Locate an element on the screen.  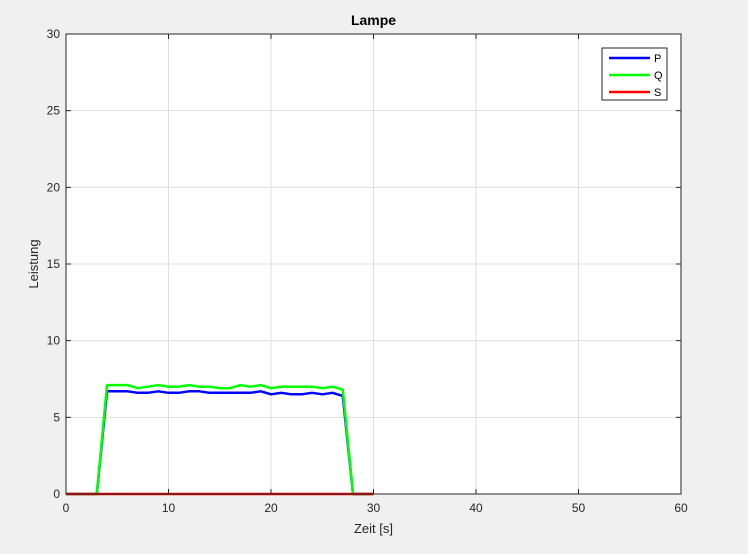
x-tick-label: 30 is located at coordinates (374, 508).